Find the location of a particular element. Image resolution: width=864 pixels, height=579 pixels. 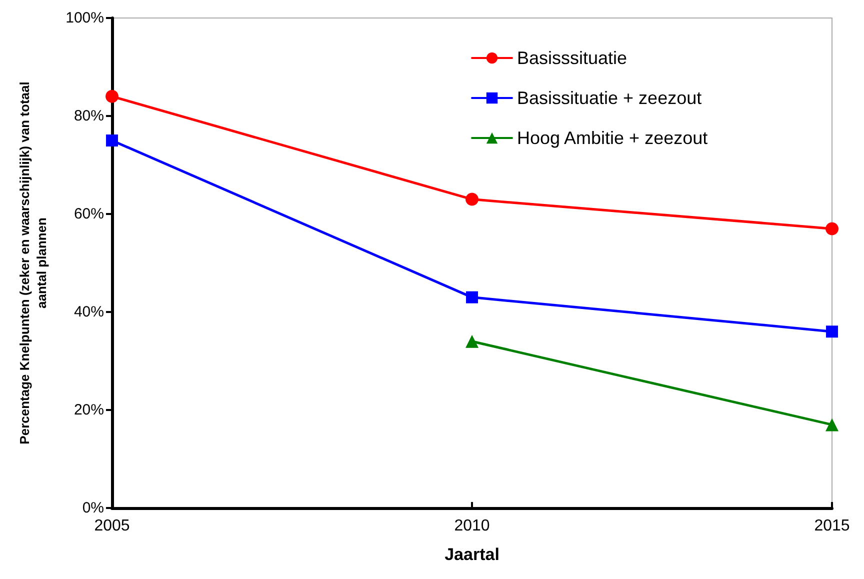

x-axis-title: Jaartal is located at coordinates (472, 554).